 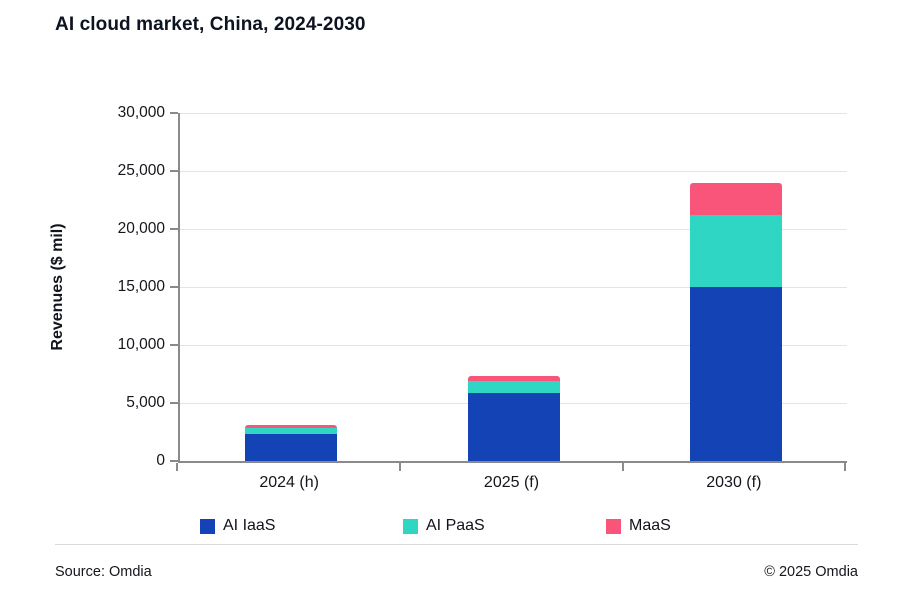 I want to click on chart-title: AI cloud market, China, 2024-2030, so click(x=210, y=24).